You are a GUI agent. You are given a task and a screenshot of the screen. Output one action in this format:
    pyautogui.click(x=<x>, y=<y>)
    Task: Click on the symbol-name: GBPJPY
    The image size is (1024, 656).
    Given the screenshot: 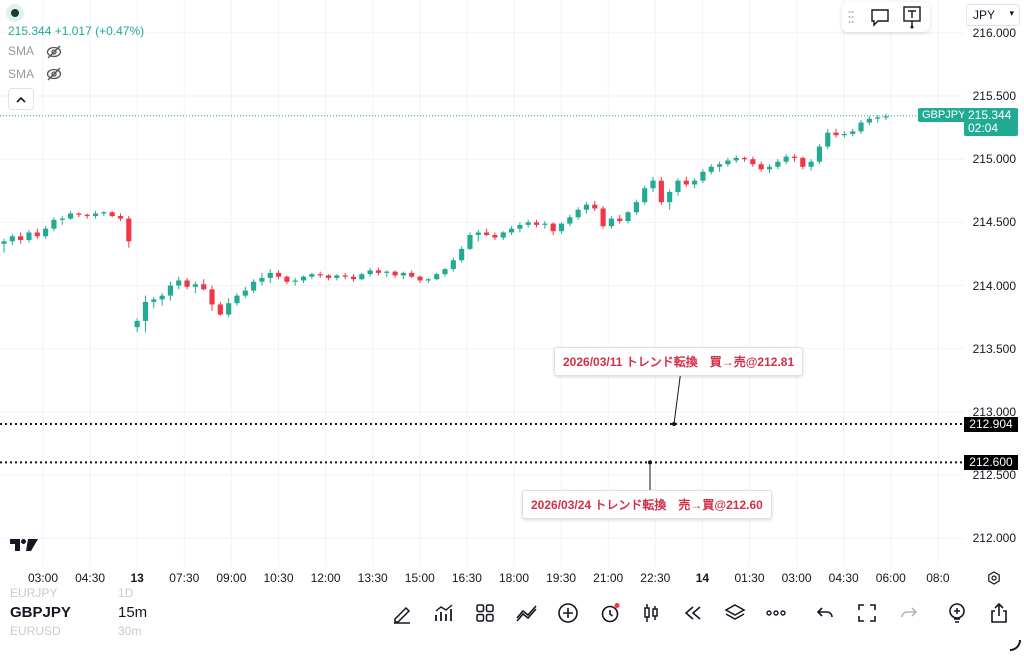 What is the action you would take?
    pyautogui.click(x=40, y=612)
    